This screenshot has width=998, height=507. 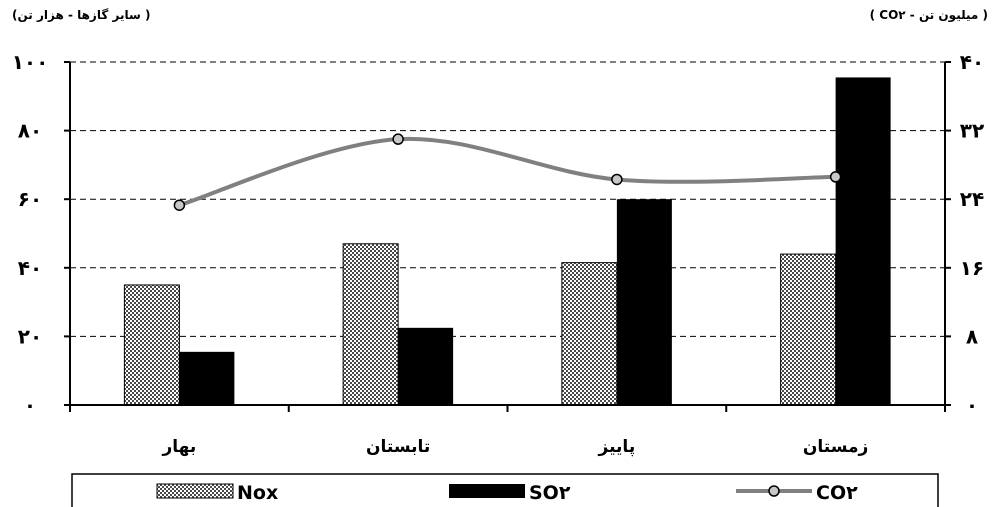 I want to click on legend-co2-marker, so click(x=774, y=491).